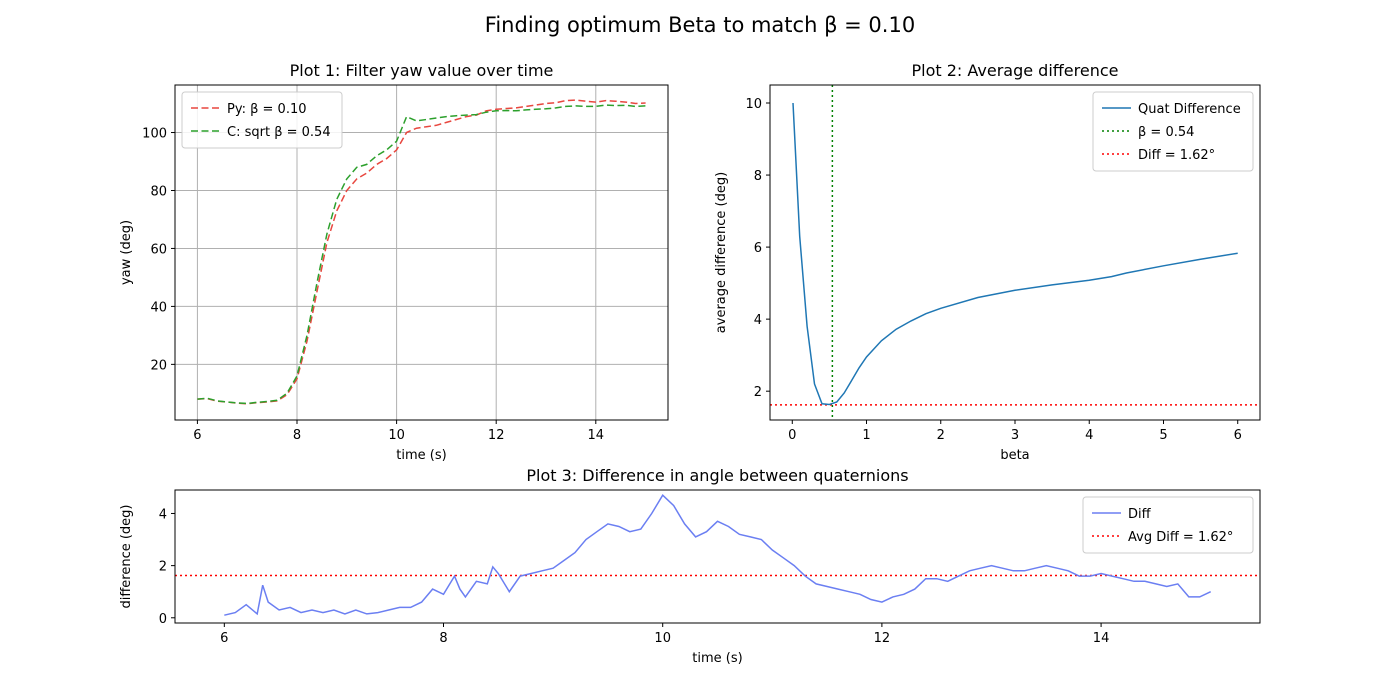 This screenshot has width=1400, height=700. Describe the element at coordinates (758, 248) in the screenshot. I see `y-tick-label: 6` at that location.